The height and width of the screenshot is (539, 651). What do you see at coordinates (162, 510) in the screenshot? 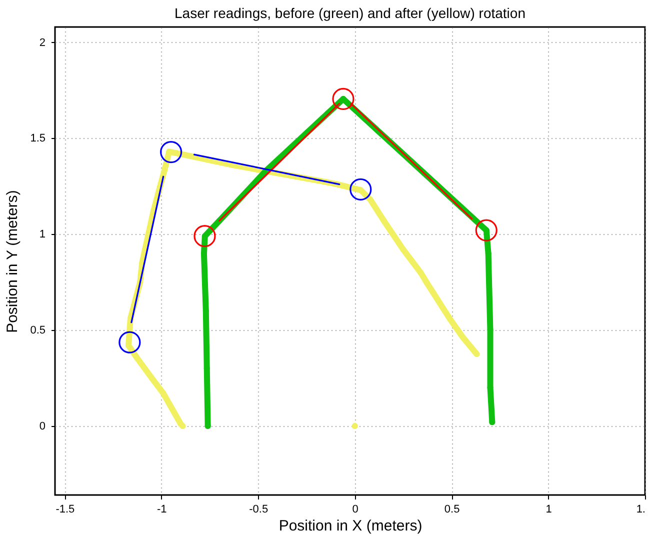
I see `x-tick-label: -1` at bounding box center [162, 510].